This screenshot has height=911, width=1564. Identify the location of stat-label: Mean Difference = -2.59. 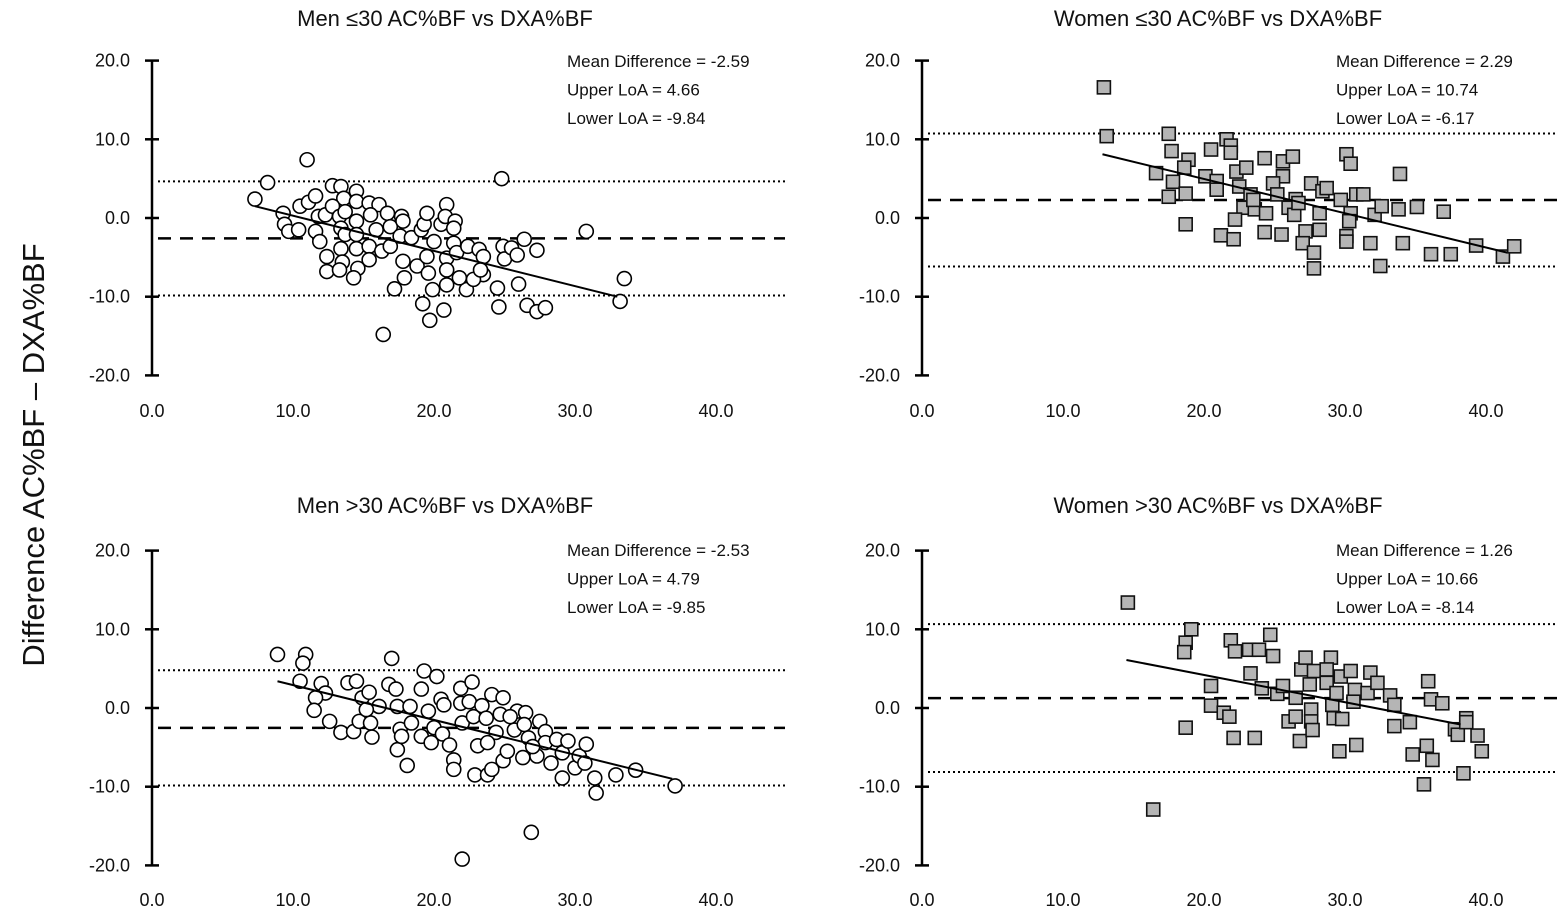
(658, 61).